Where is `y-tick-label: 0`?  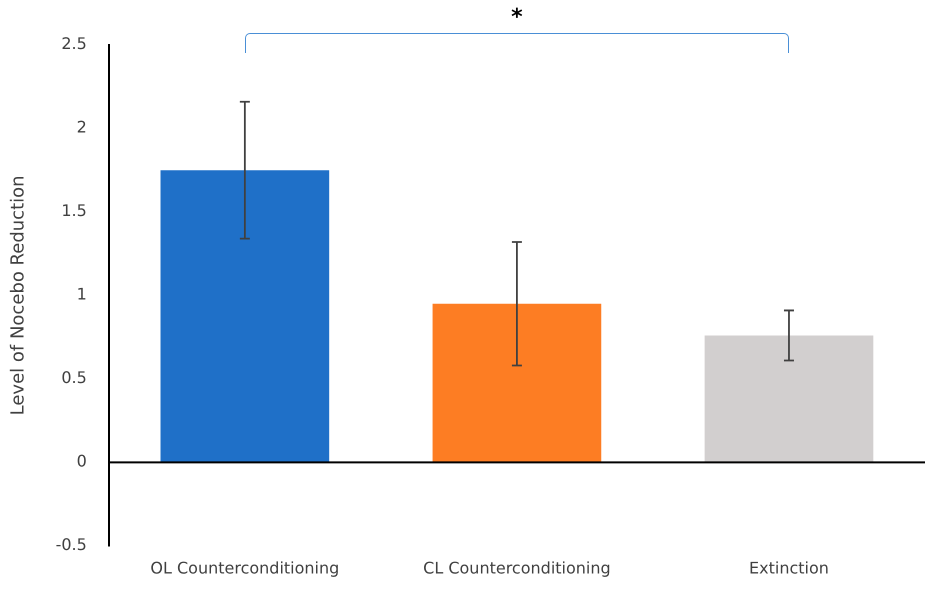
y-tick-label: 0 is located at coordinates (81, 460).